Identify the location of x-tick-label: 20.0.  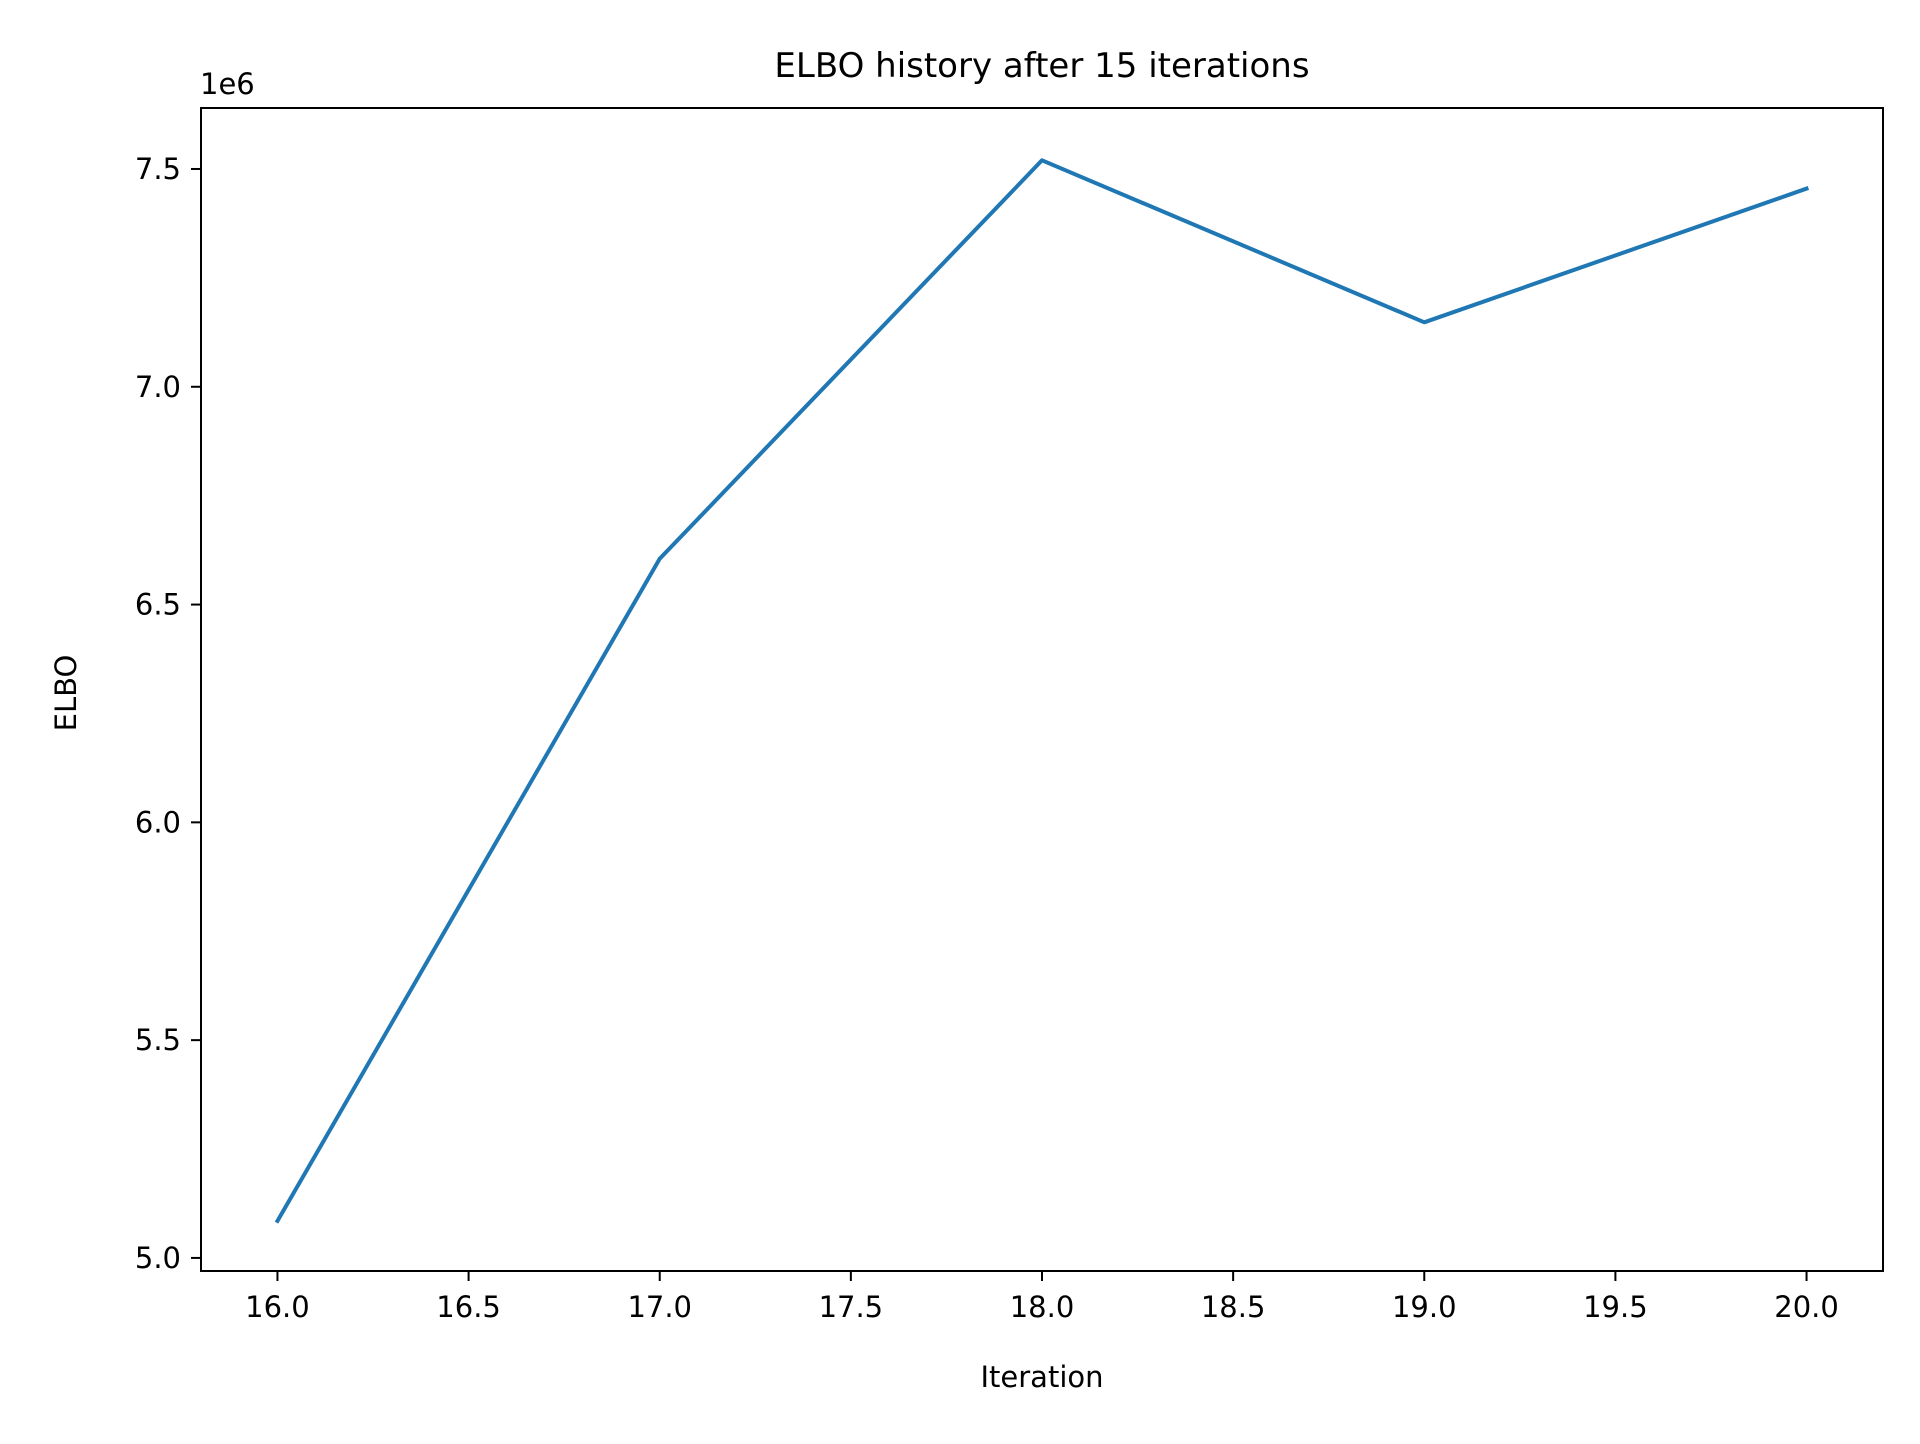
(1806, 1307).